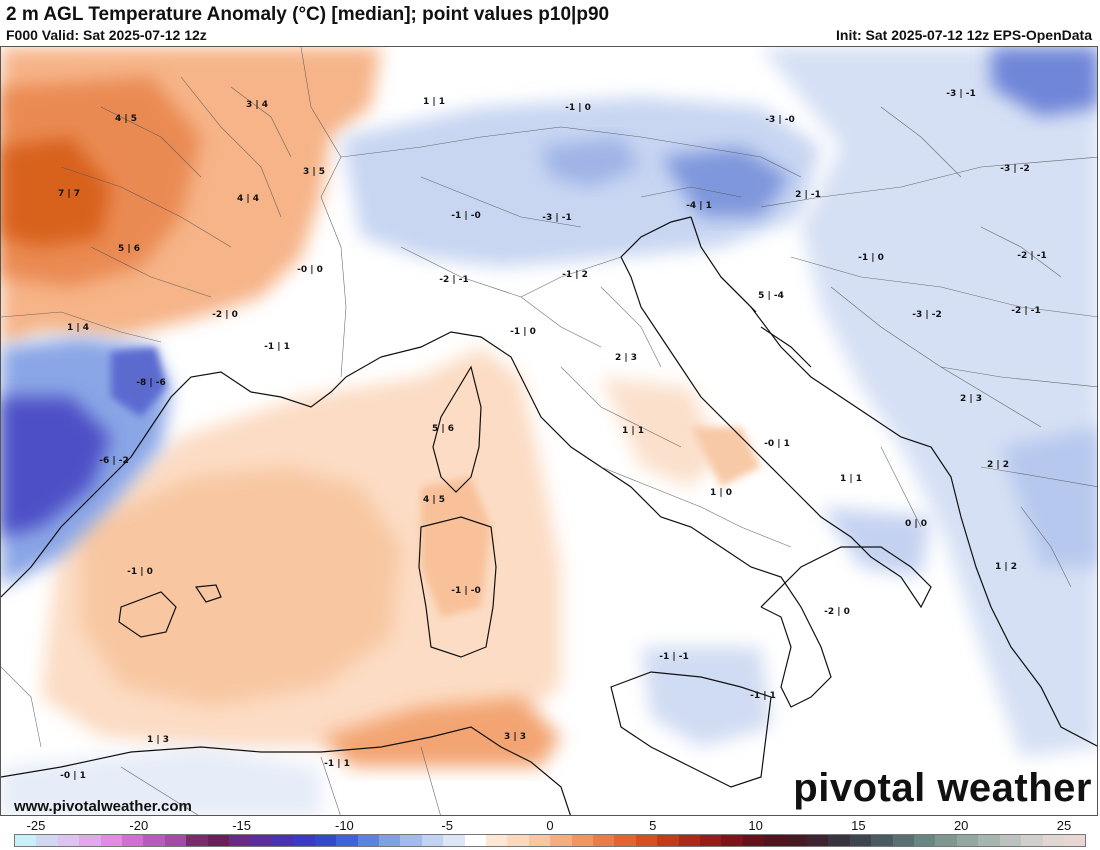 The width and height of the screenshot is (1100, 850). Describe the element at coordinates (653, 825) in the screenshot. I see `colorbar-tick-label: 5` at that location.